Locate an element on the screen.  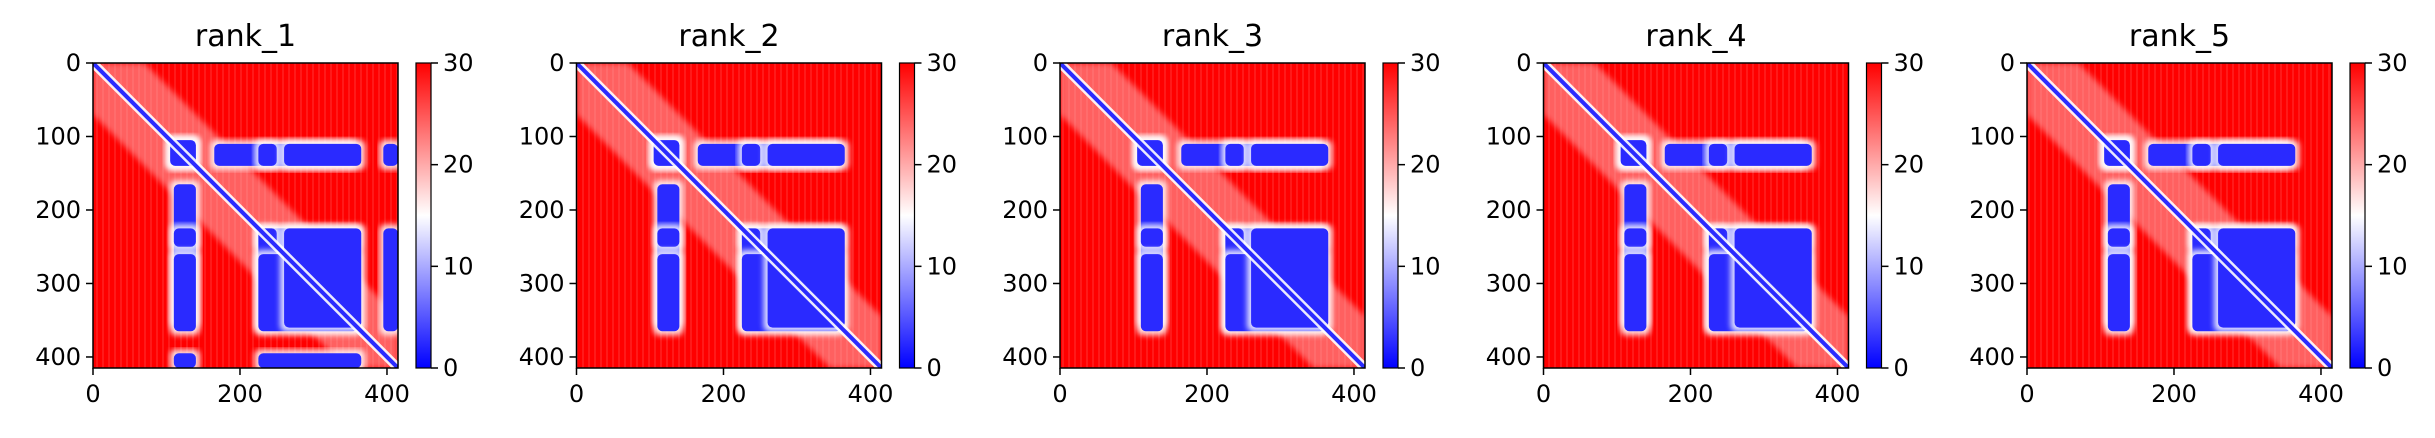
panel-title: rank_3 is located at coordinates (1212, 36).